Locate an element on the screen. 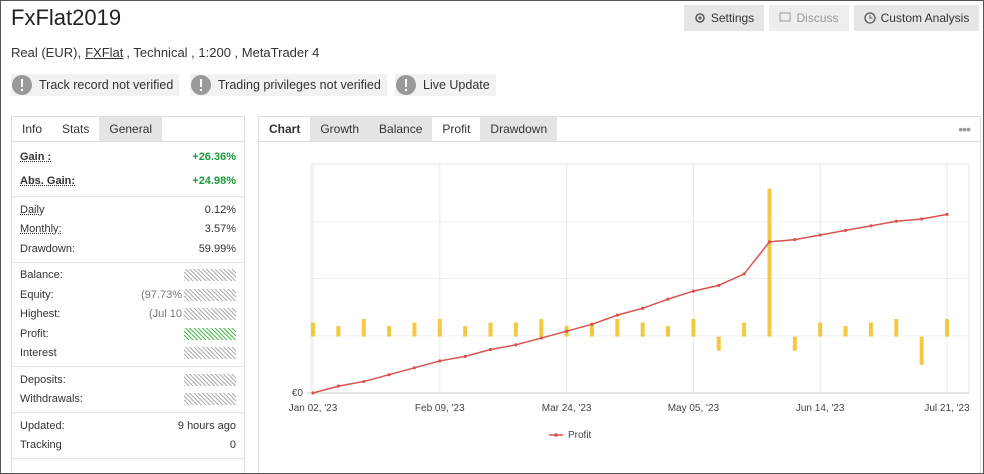  stats-group: Updated: 9 hours ago Tracking 0 is located at coordinates (128, 436).